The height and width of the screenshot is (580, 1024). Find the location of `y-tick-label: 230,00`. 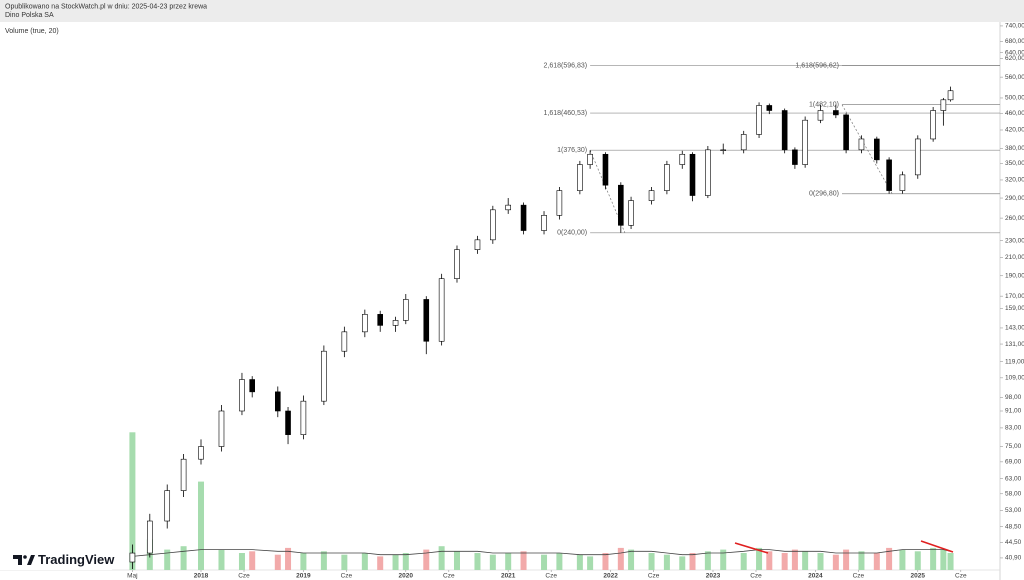

y-tick-label: 230,00 is located at coordinates (1014, 240).